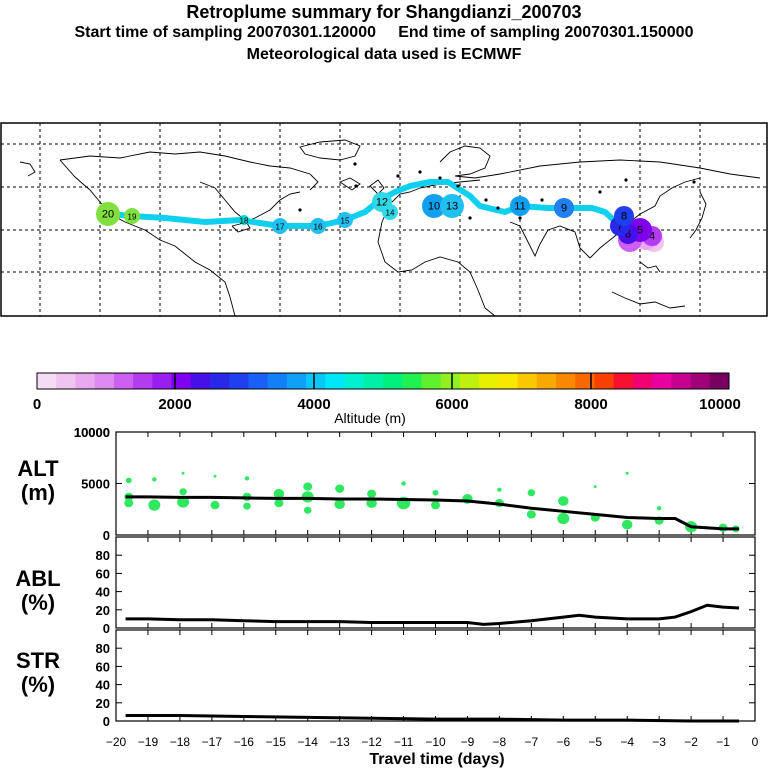  What do you see at coordinates (106, 721) in the screenshot?
I see `str-ytick-label: 0` at bounding box center [106, 721].